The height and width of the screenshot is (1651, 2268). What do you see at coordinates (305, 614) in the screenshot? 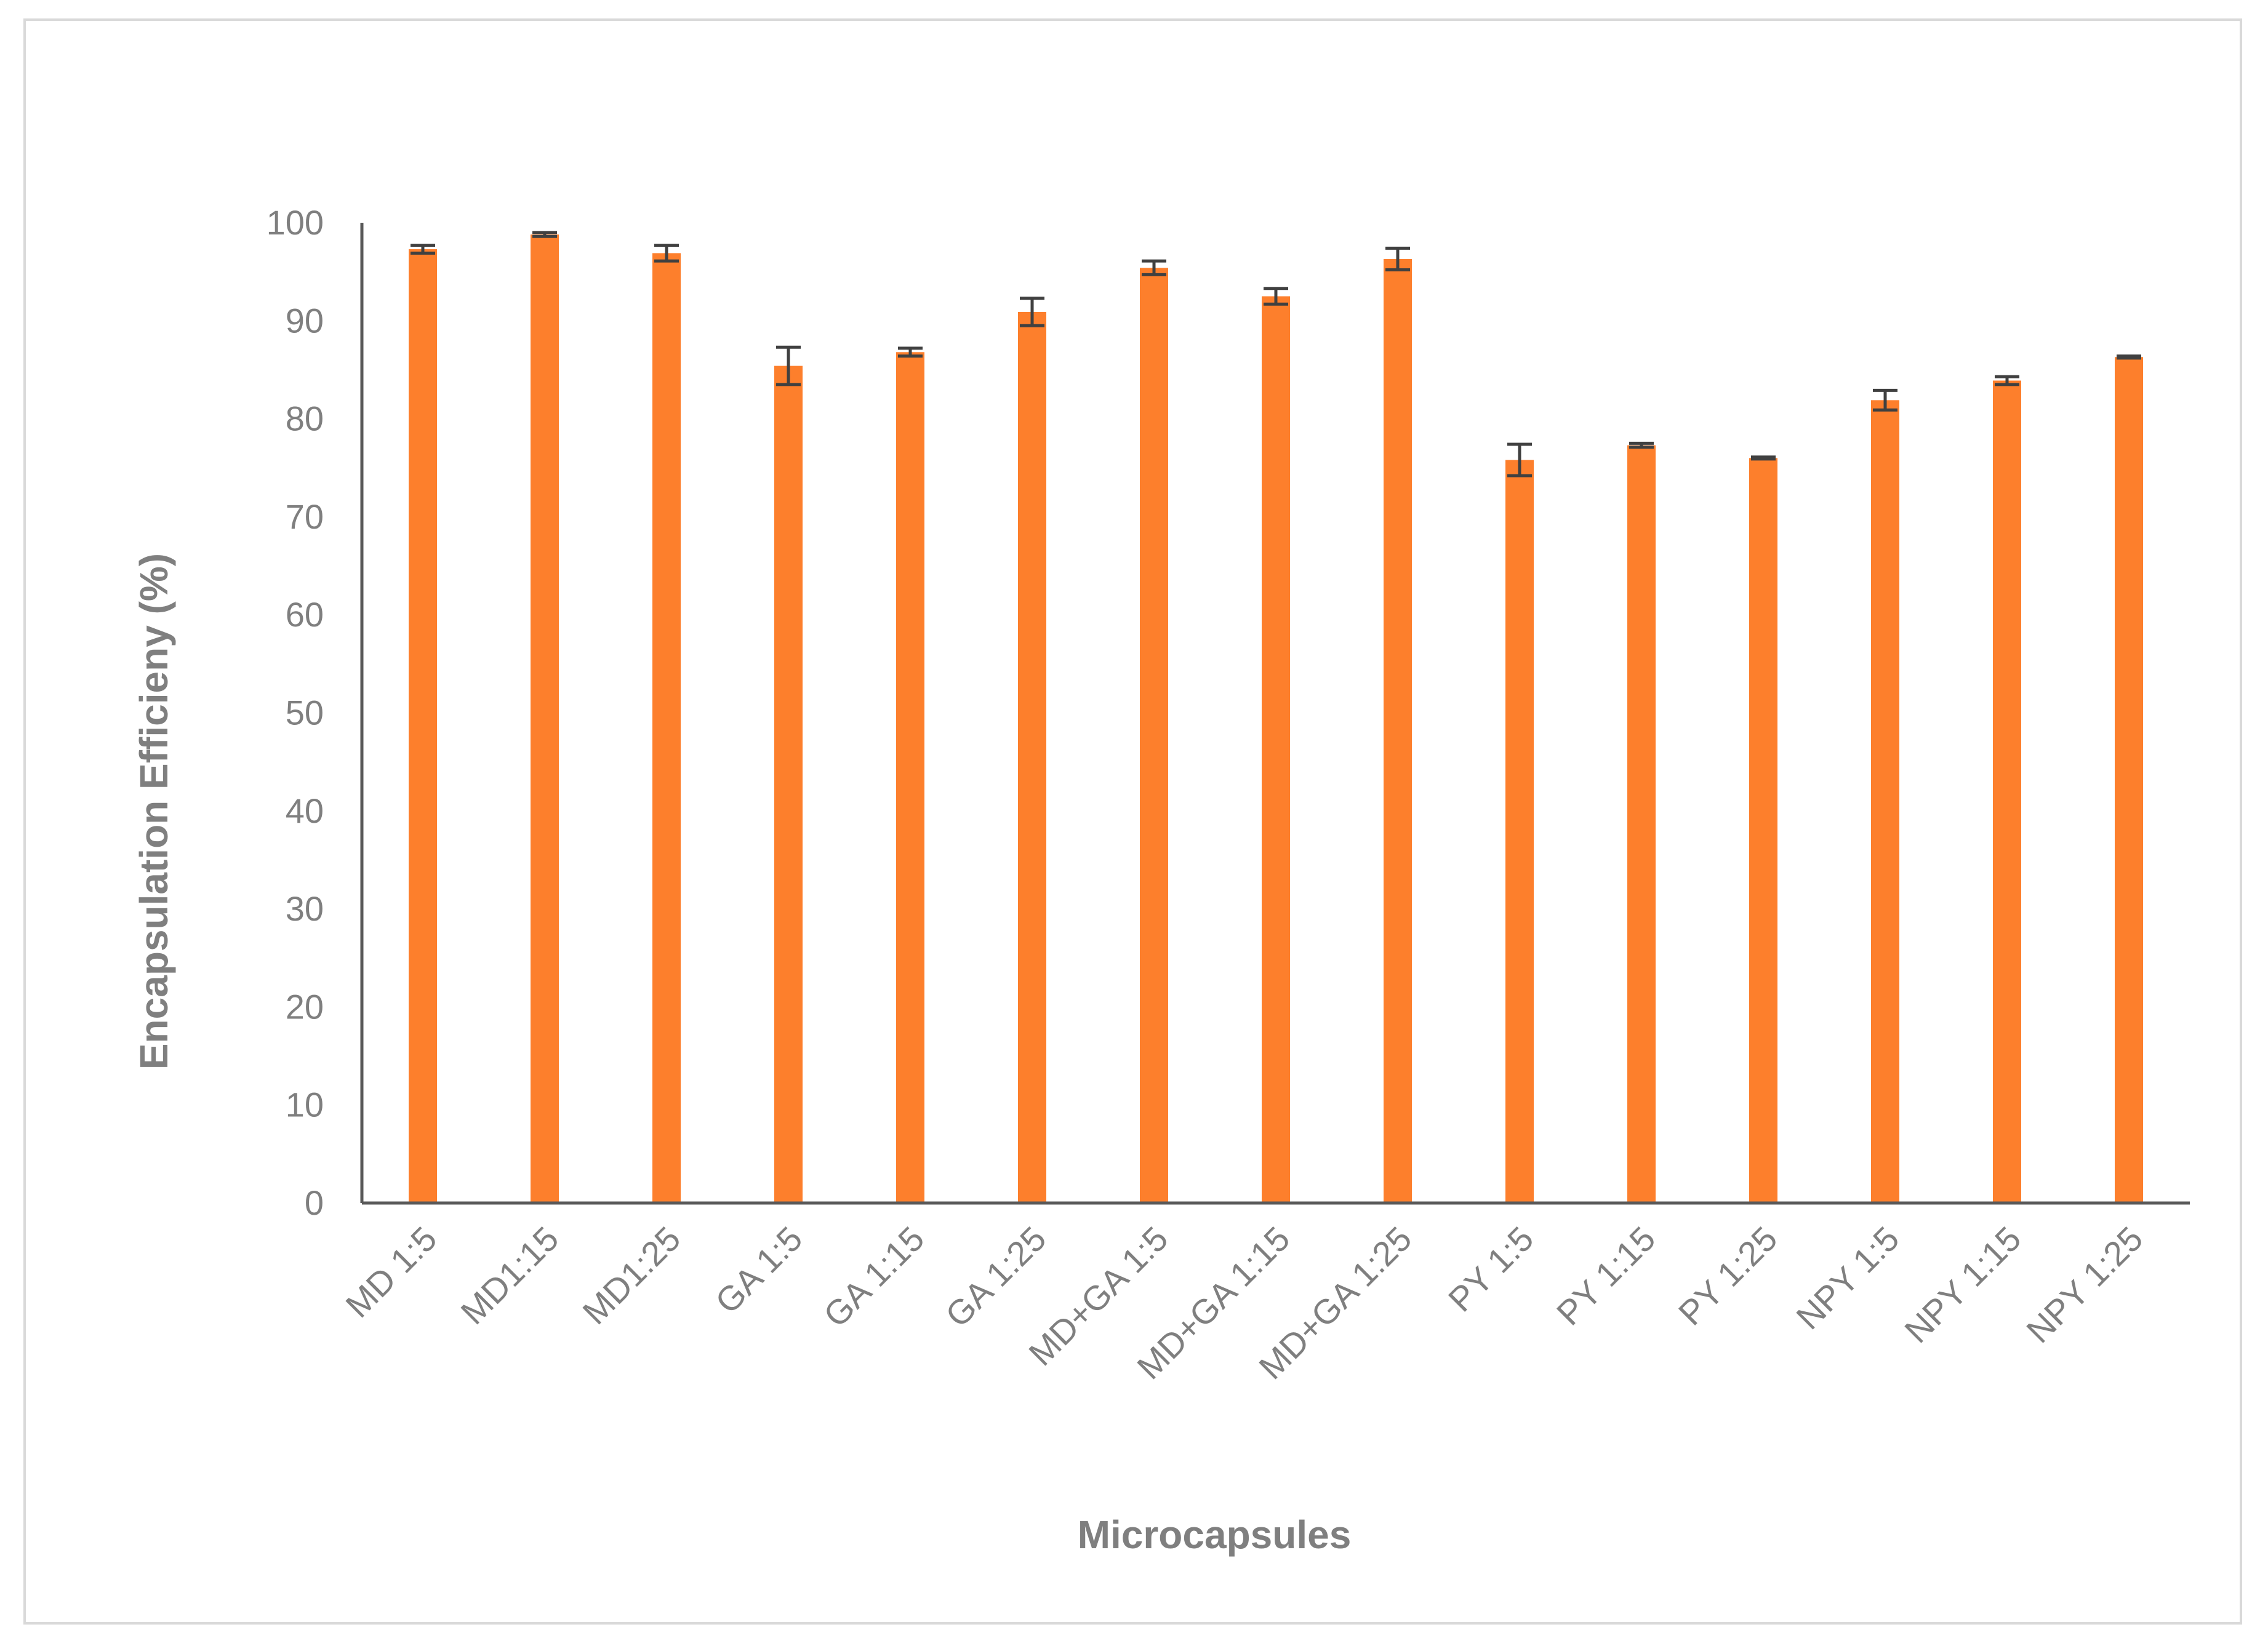
I see `y-tick-label: 60` at bounding box center [305, 614].